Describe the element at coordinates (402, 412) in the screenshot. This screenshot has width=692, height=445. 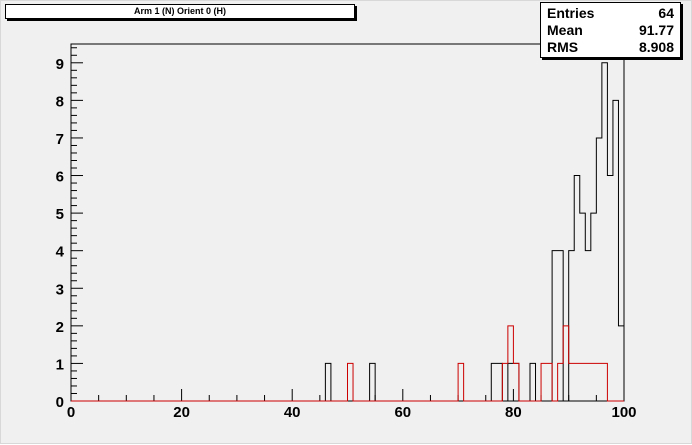
I see `x-tick-label: 60` at that location.